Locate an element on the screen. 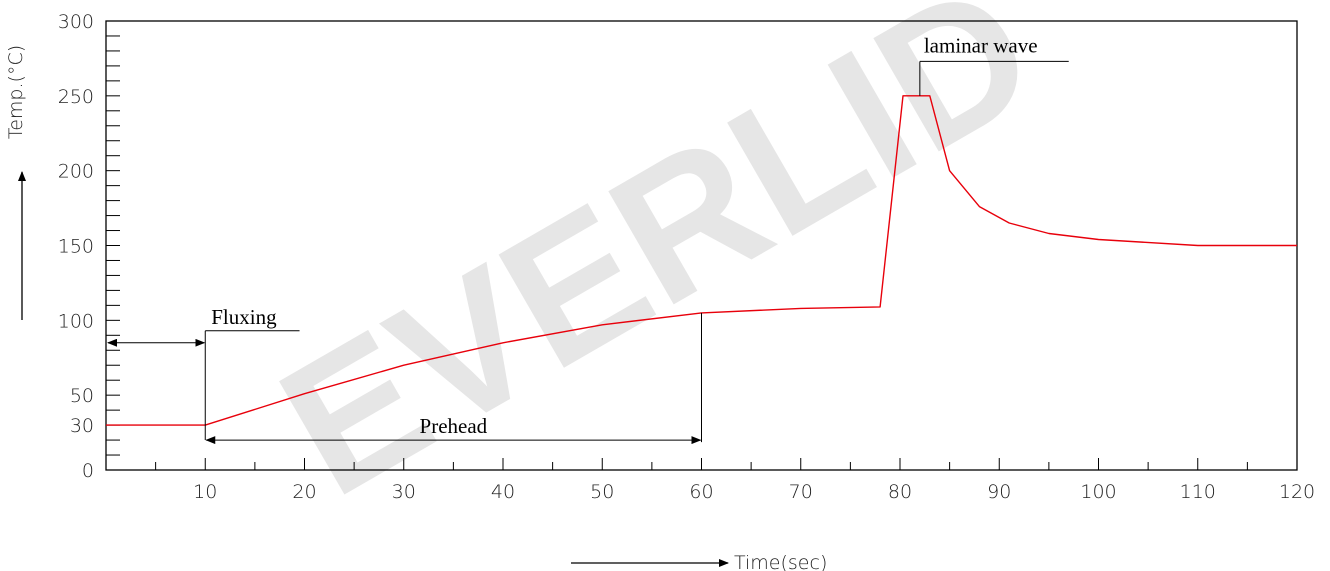 This screenshot has height=571, width=1330. y-tick-label: 30 is located at coordinates (82, 426).